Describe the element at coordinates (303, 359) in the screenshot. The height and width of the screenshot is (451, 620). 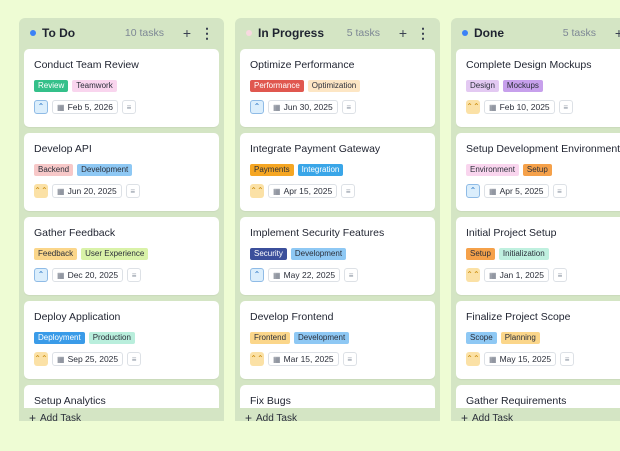
I see `due-date: ▦ Mar 15, 2025` at that location.